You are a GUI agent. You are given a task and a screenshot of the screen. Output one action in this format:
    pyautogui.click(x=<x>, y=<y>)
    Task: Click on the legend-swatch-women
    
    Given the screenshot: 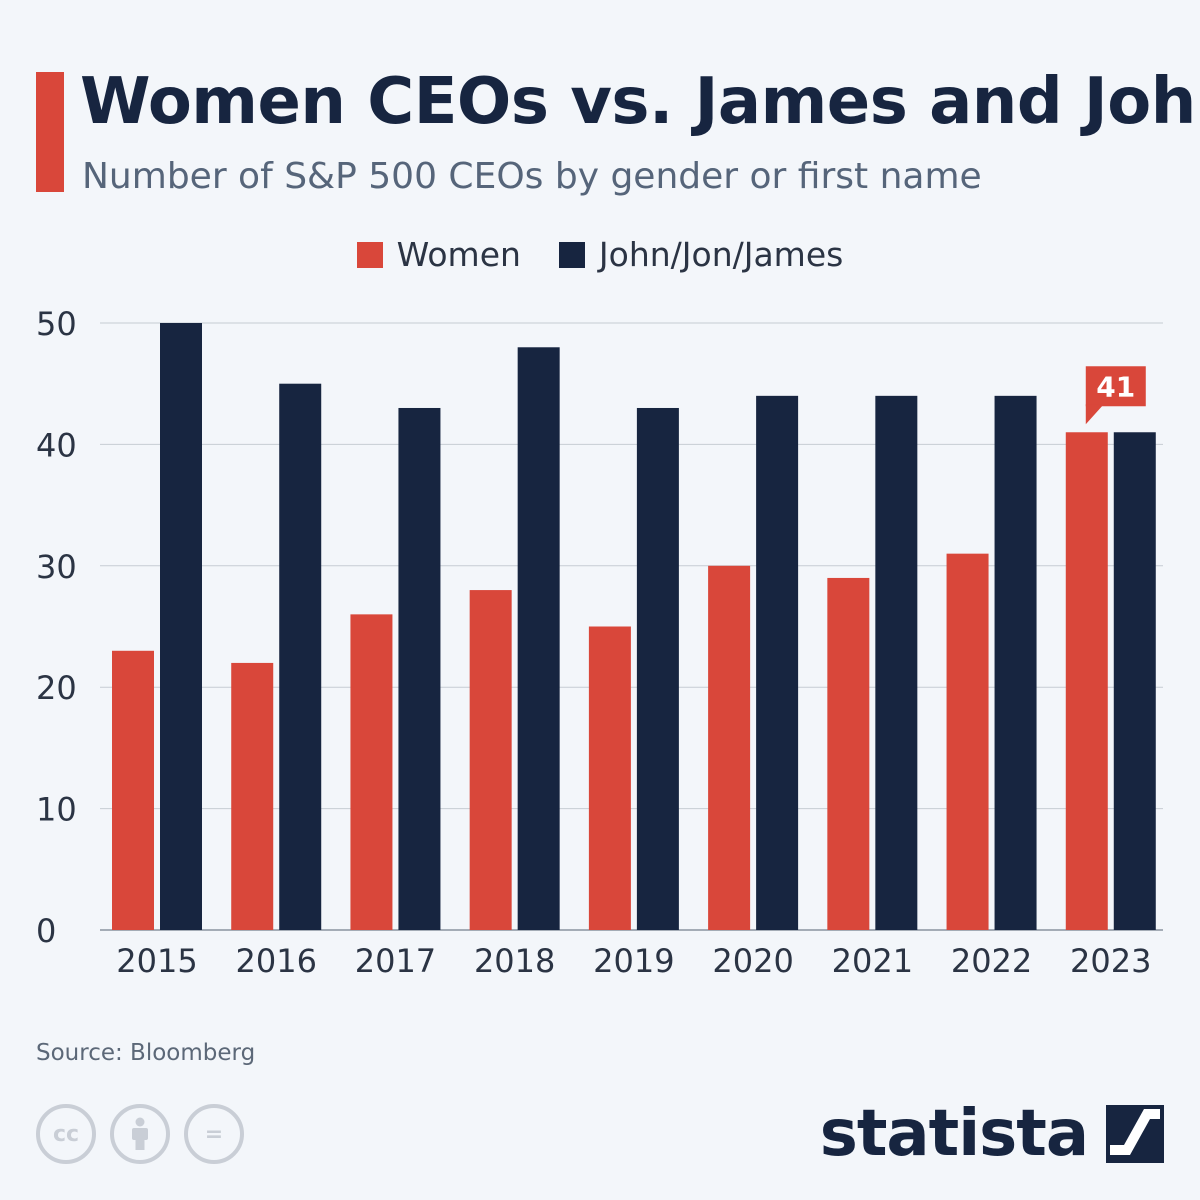 What is the action you would take?
    pyautogui.click(x=369, y=255)
    